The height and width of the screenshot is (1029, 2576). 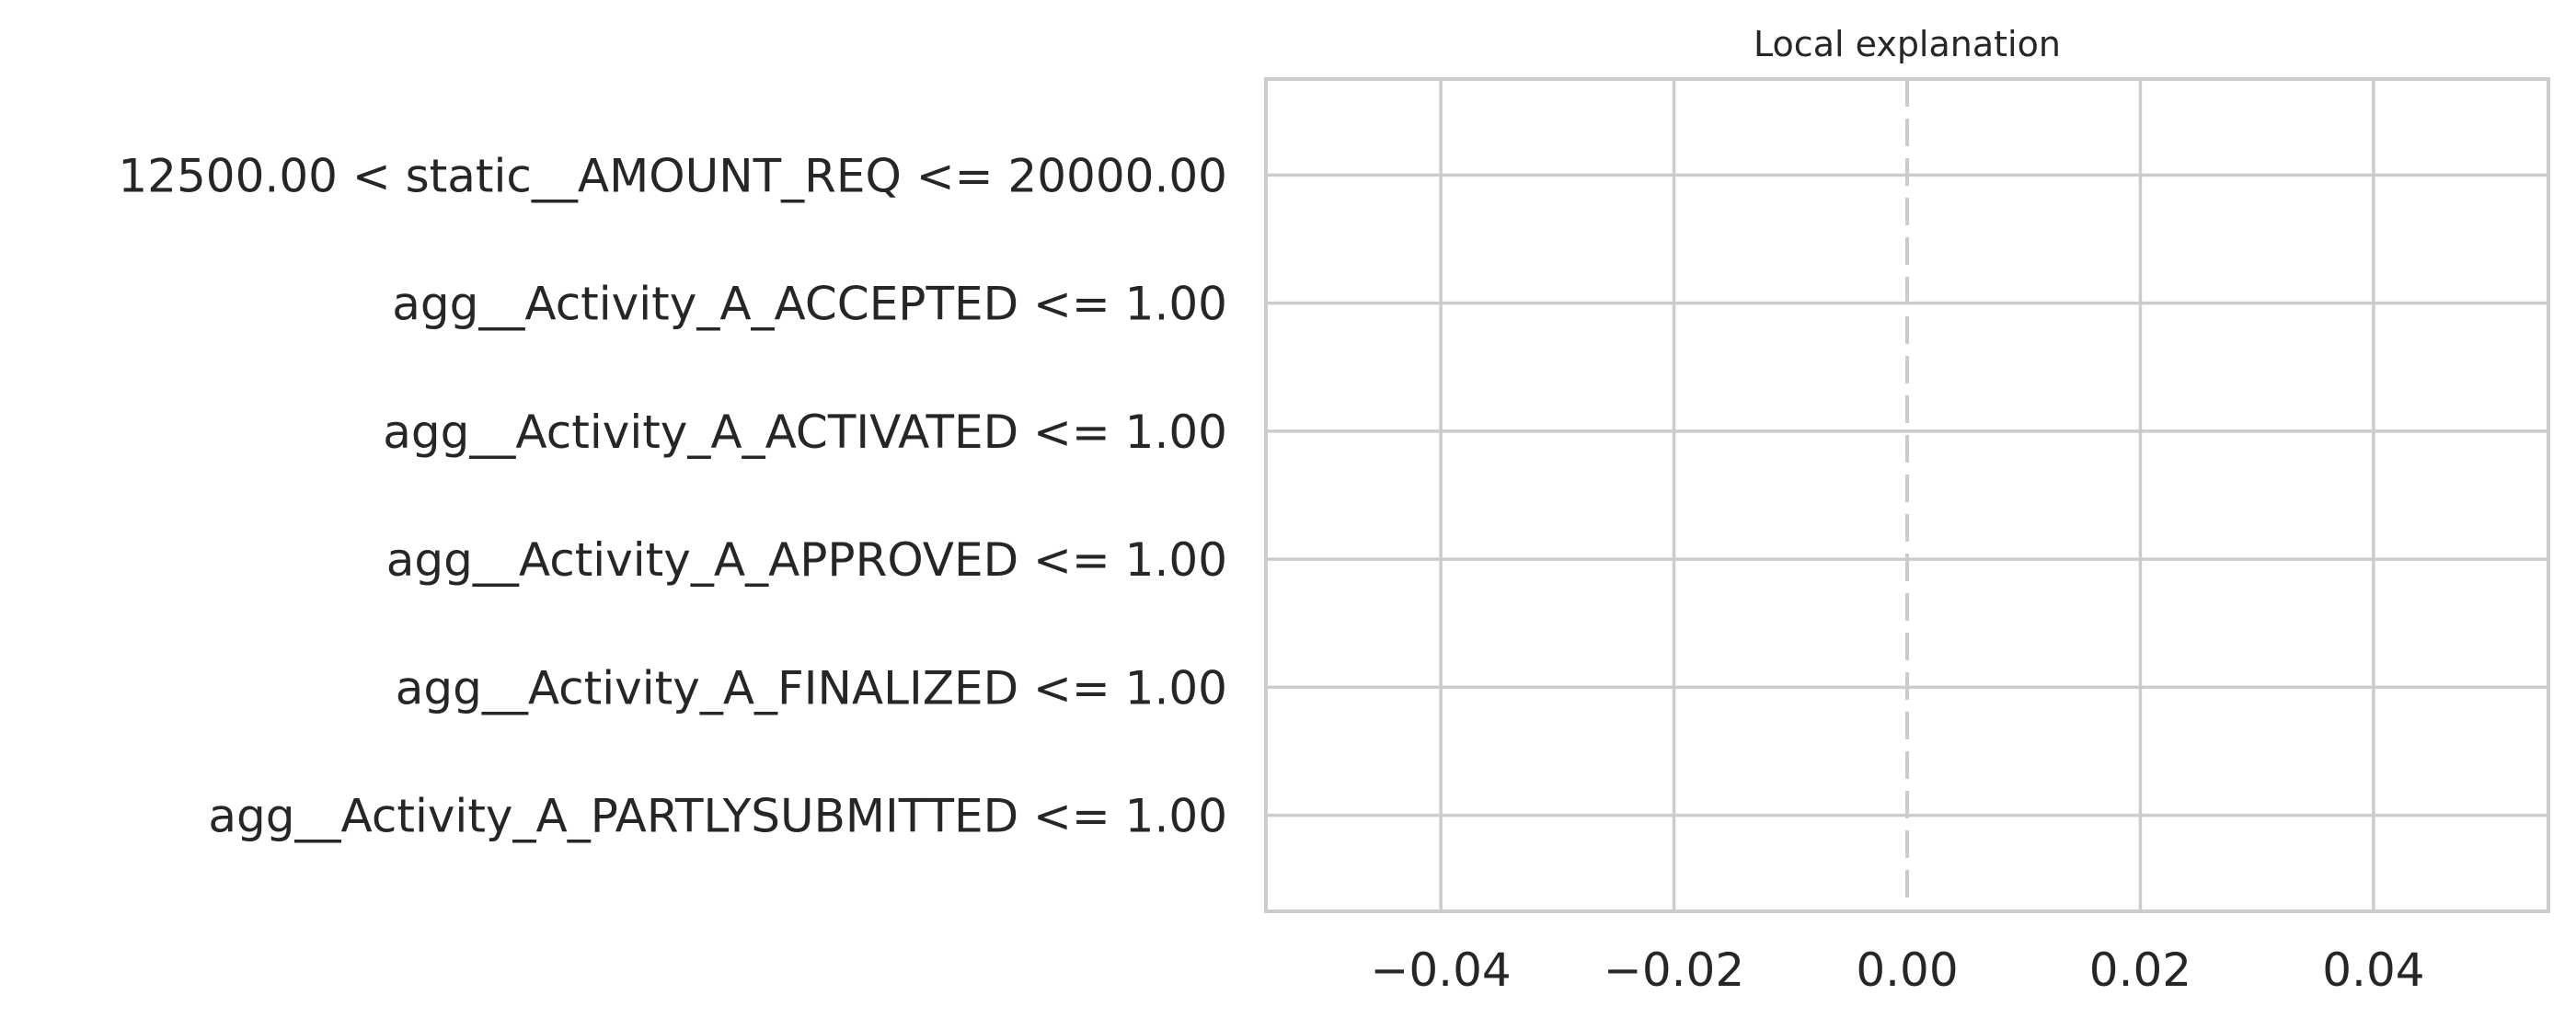 What do you see at coordinates (2140, 970) in the screenshot?
I see `x-tick-label: 0.02` at bounding box center [2140, 970].